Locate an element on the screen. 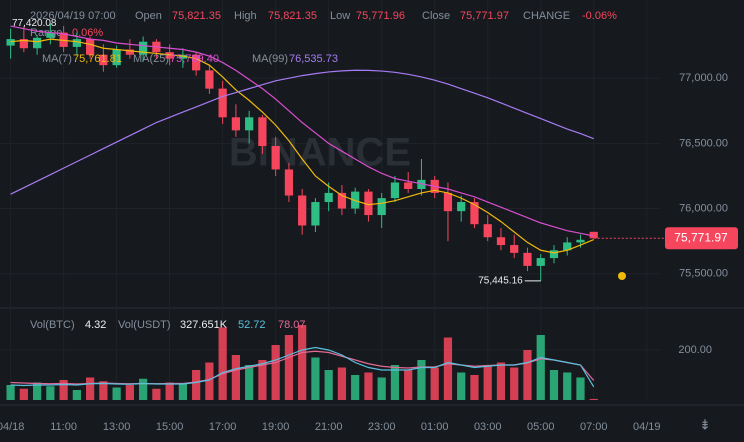  vol-legend: Vol(BTC) 4.32 Vol(USDT) 327.651K is located at coordinates (129, 325).